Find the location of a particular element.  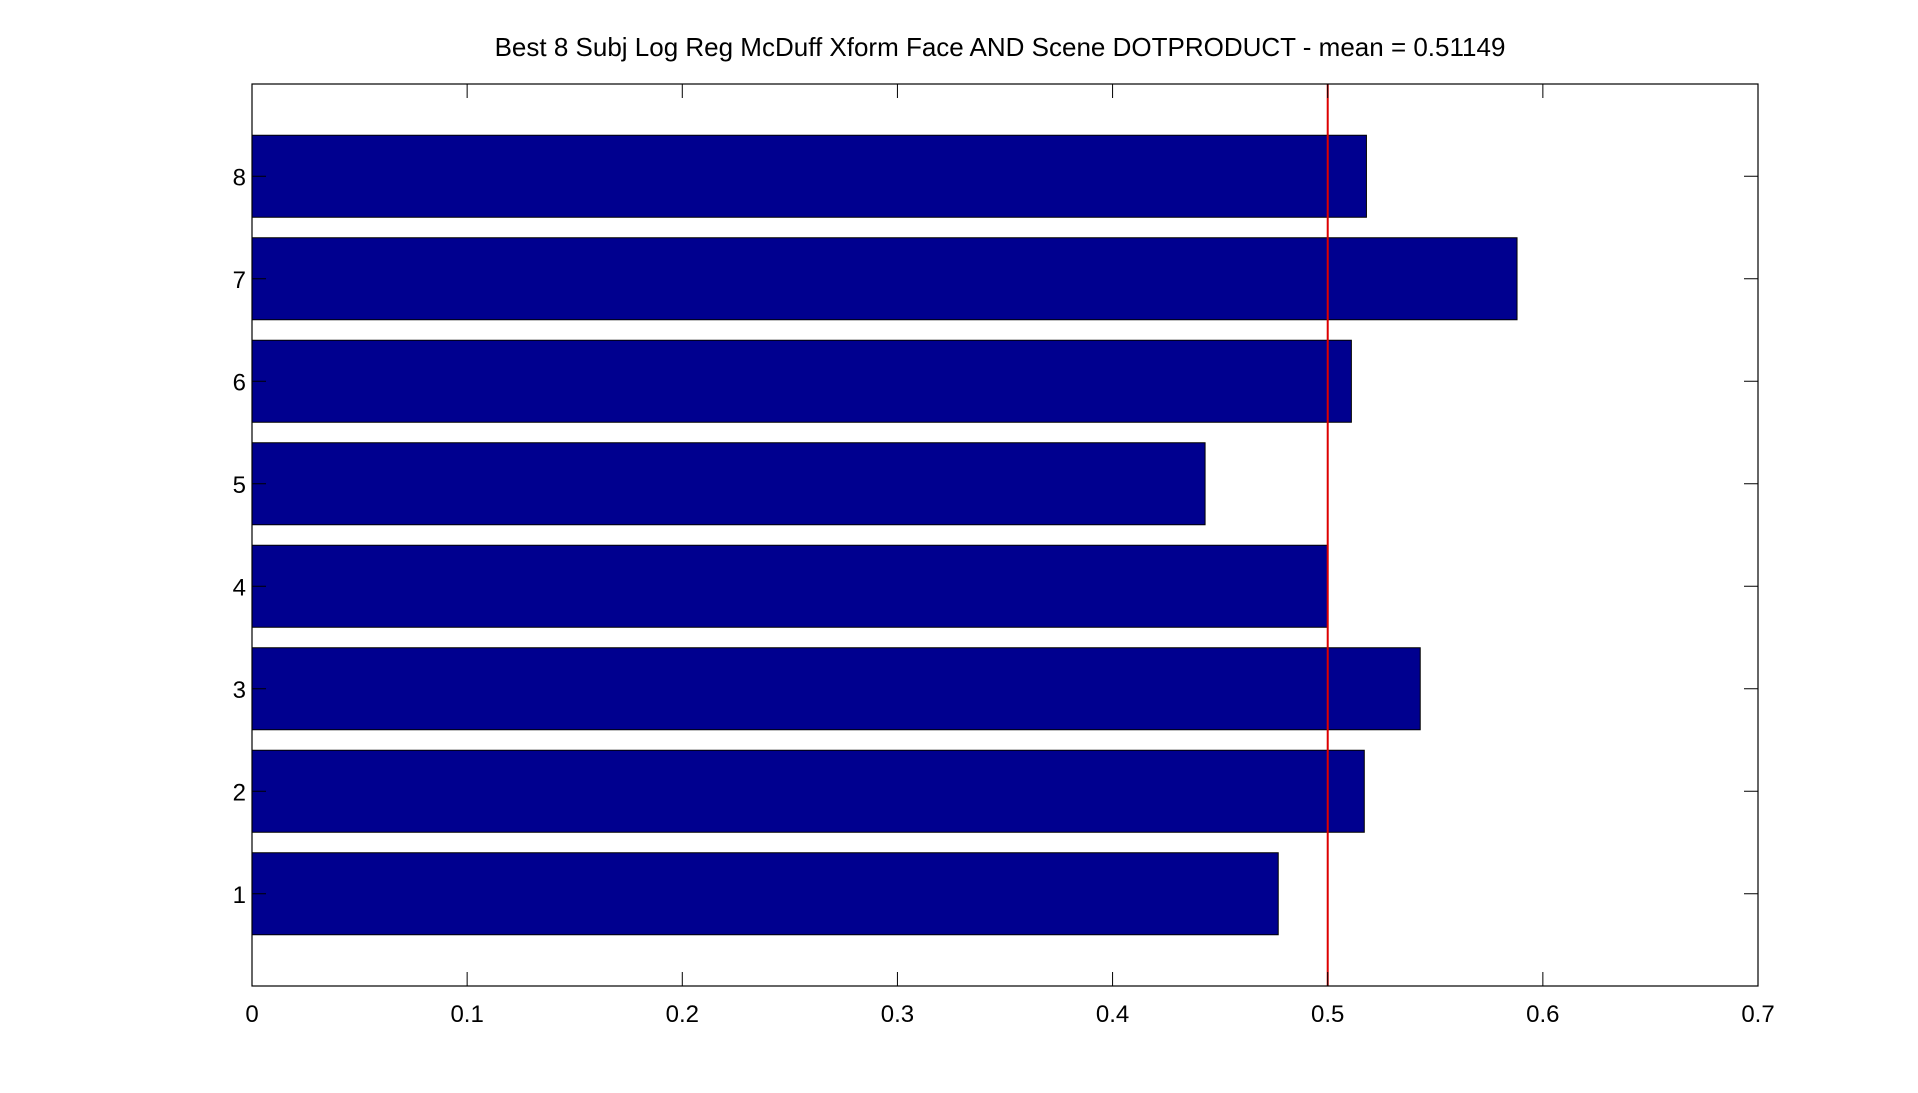

x-tick-label-2: 0.2 is located at coordinates (682, 1014).